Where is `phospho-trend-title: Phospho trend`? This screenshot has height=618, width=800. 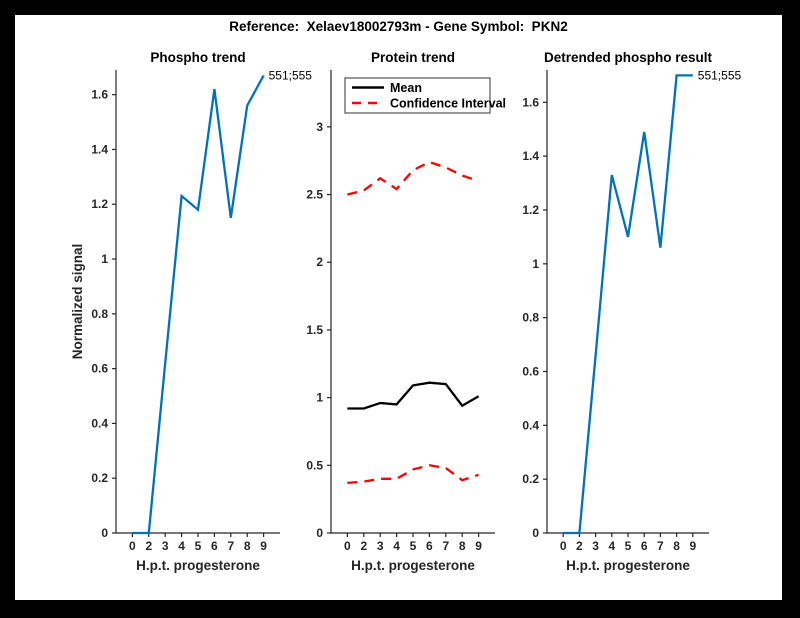 phospho-trend-title: Phospho trend is located at coordinates (197, 57).